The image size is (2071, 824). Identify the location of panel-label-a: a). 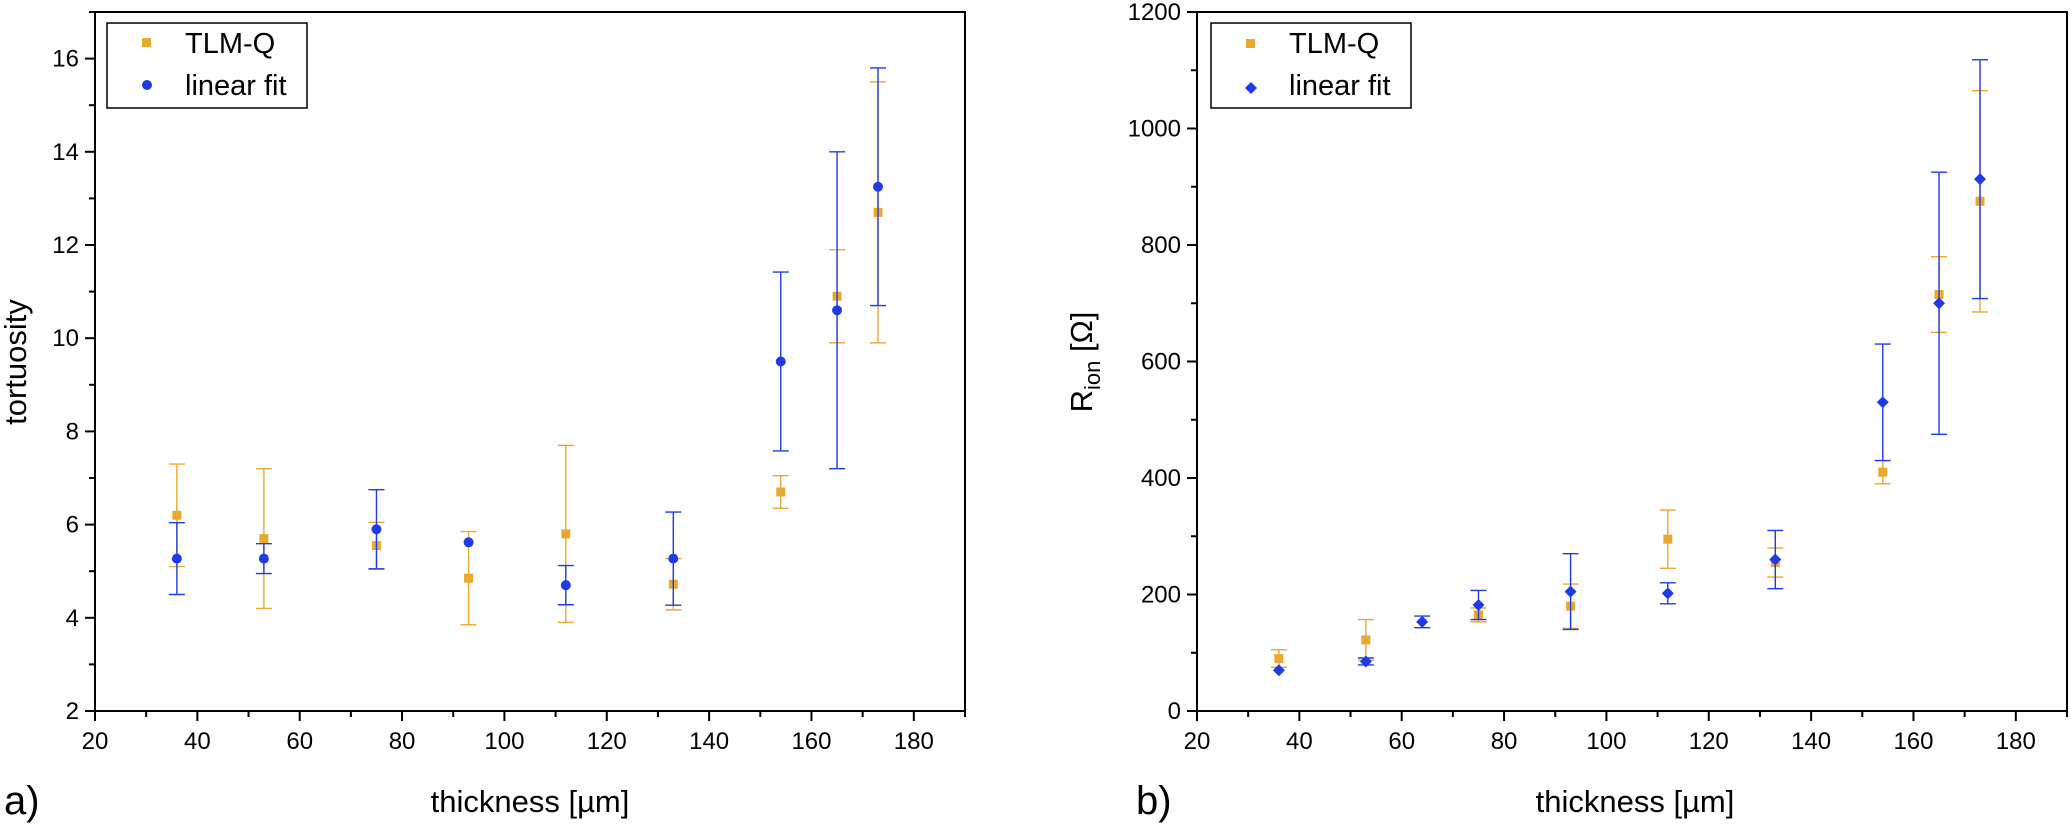
(22, 801).